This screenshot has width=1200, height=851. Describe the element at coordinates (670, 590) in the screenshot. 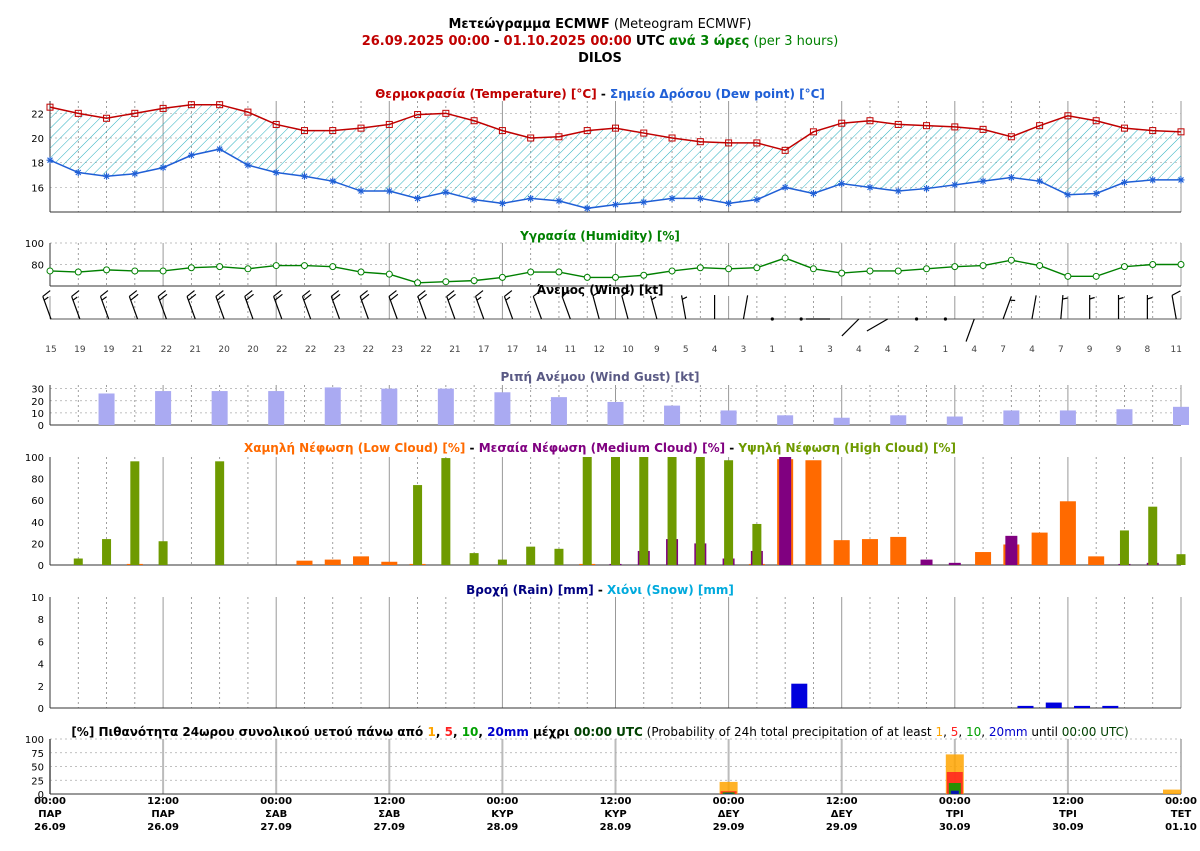

I see `precip-panel-title-part-2: Χιόνι (Snow) [mm]` at that location.